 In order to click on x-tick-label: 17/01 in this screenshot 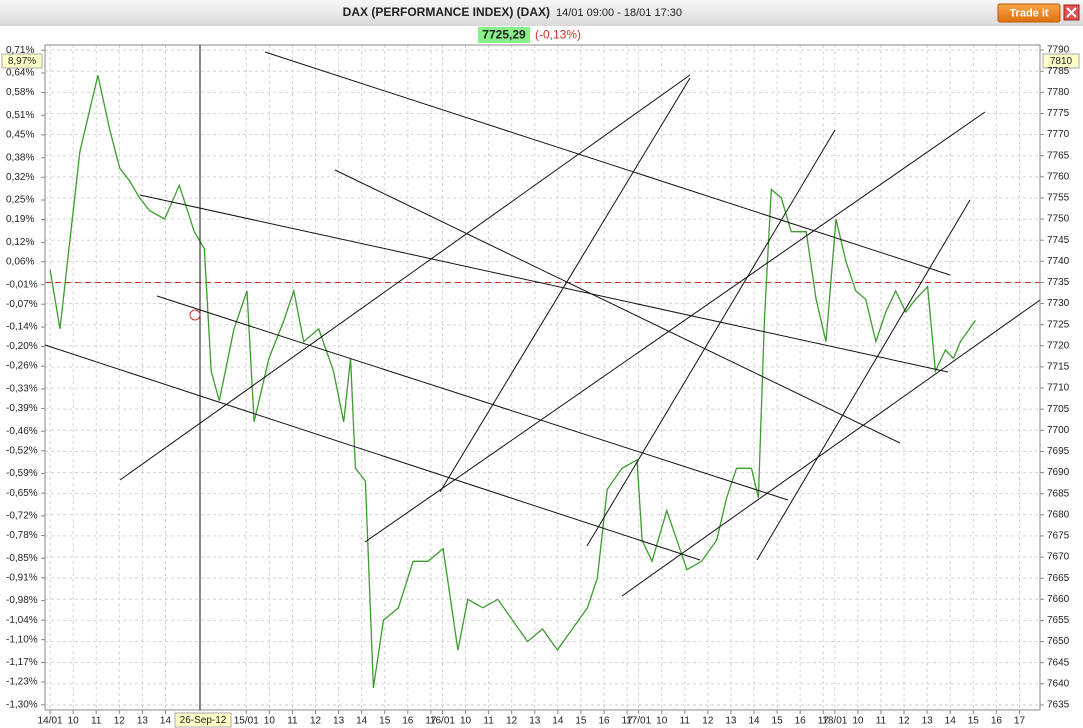, I will do `click(638, 721)`.